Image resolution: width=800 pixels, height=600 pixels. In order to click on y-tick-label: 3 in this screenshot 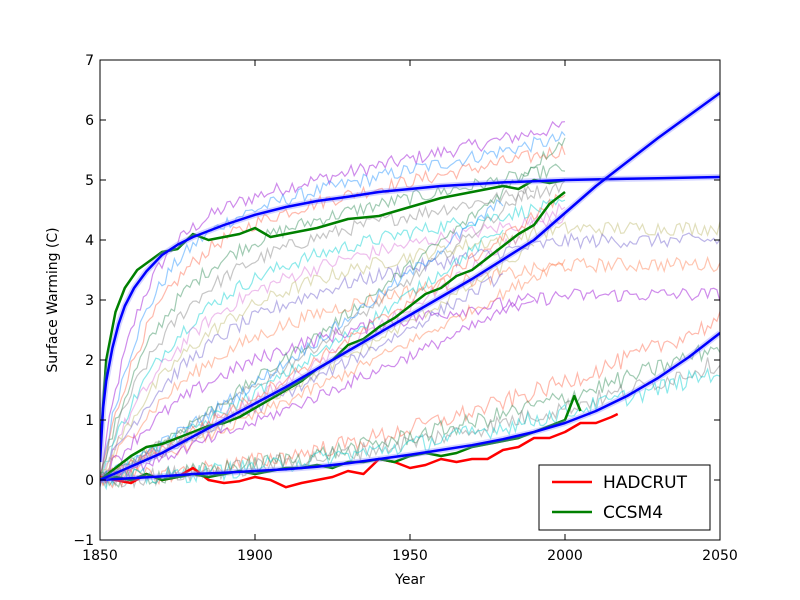, I will do `click(89, 301)`.